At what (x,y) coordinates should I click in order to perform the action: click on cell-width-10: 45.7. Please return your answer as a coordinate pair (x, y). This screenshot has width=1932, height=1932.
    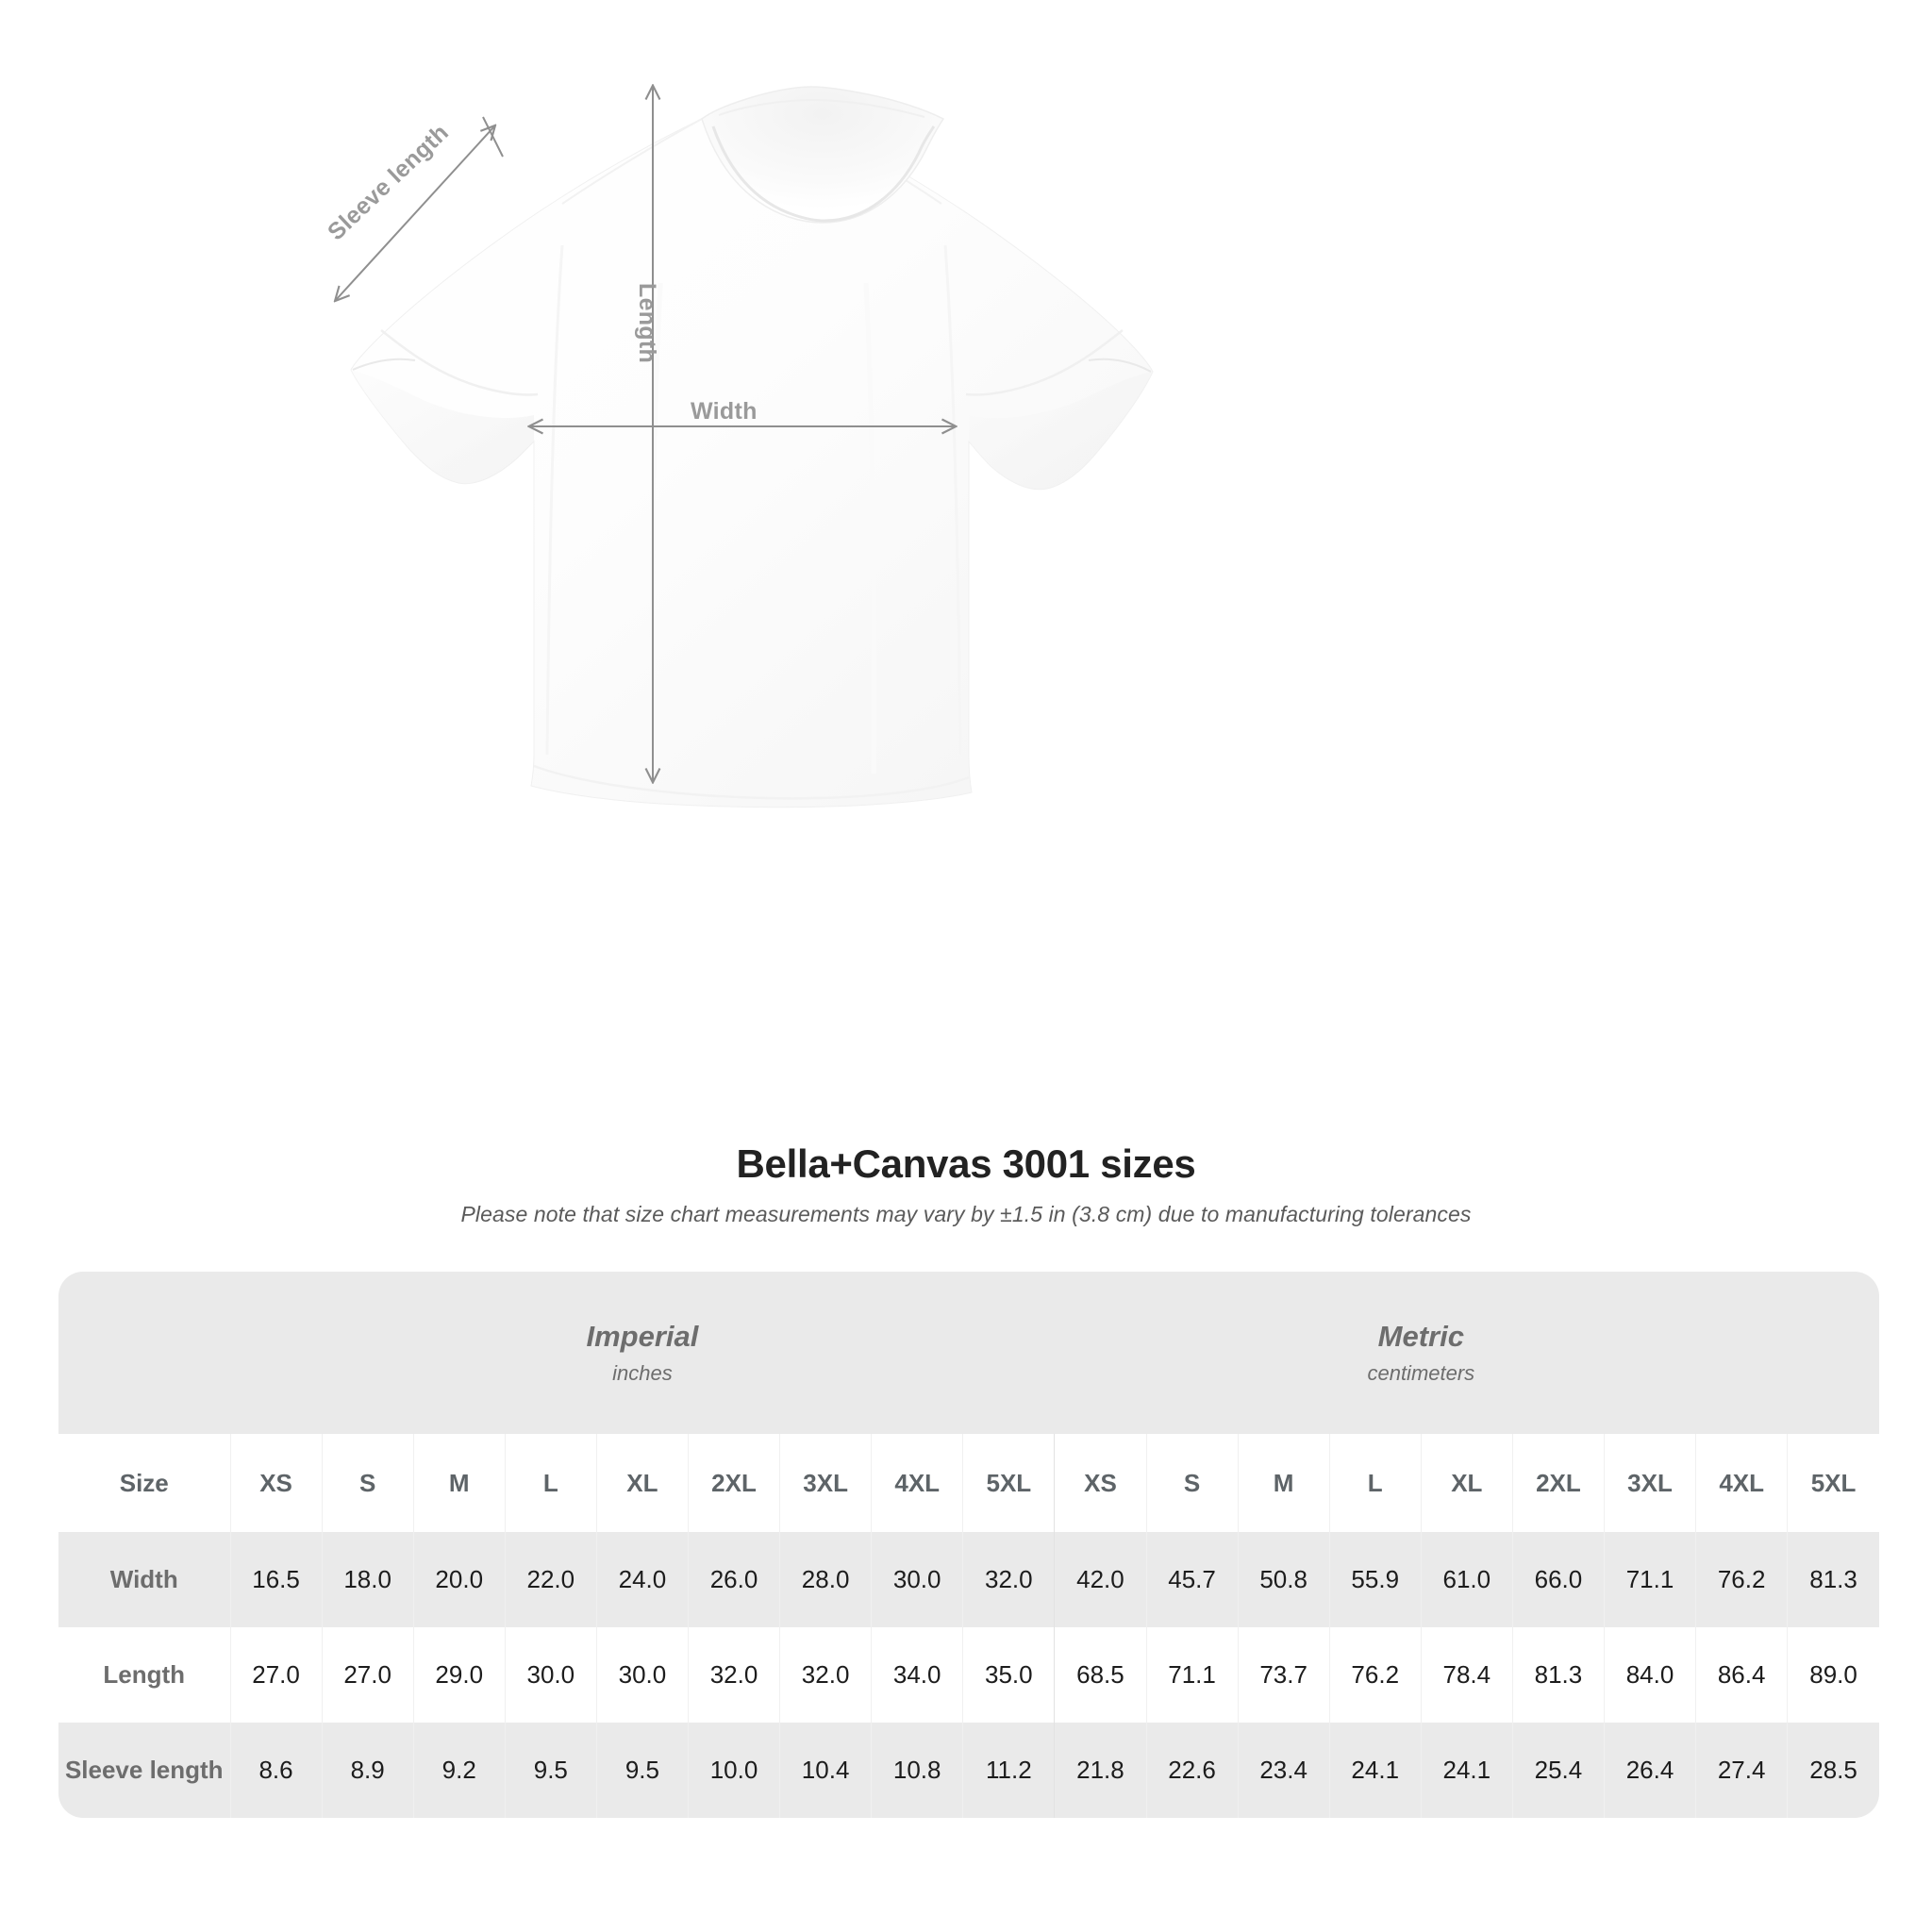
    Looking at the image, I should click on (1192, 1579).